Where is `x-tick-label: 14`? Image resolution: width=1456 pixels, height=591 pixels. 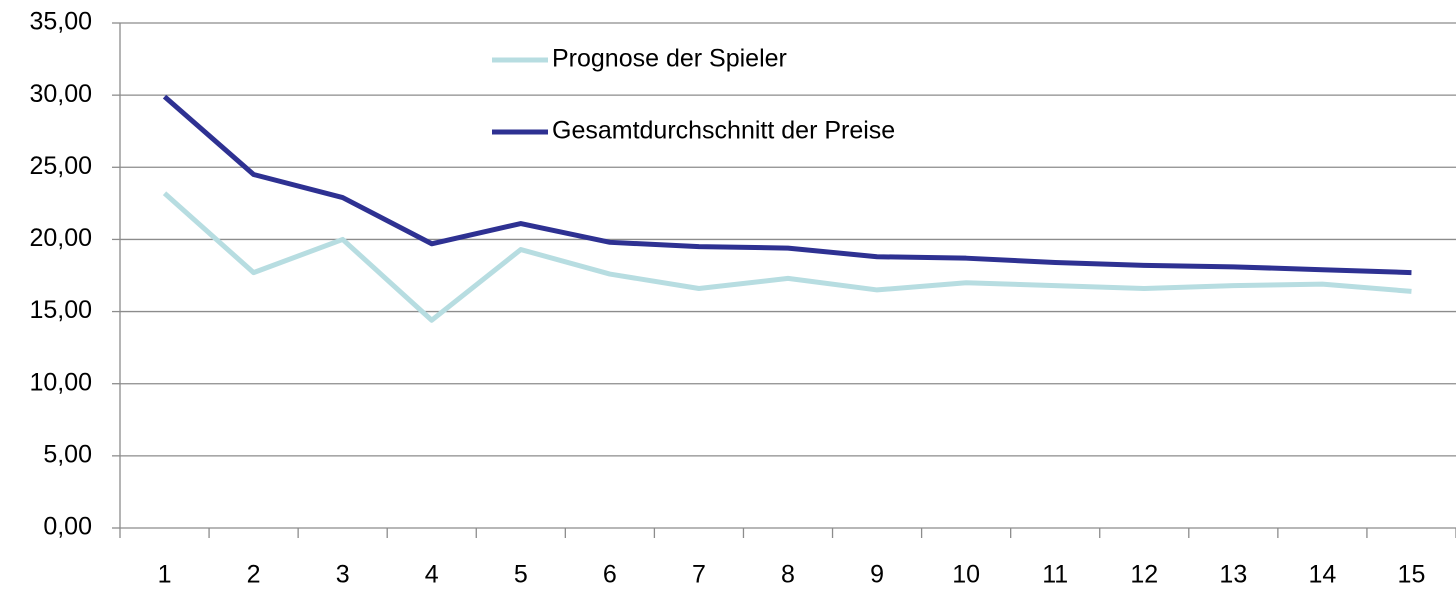 x-tick-label: 14 is located at coordinates (1322, 575).